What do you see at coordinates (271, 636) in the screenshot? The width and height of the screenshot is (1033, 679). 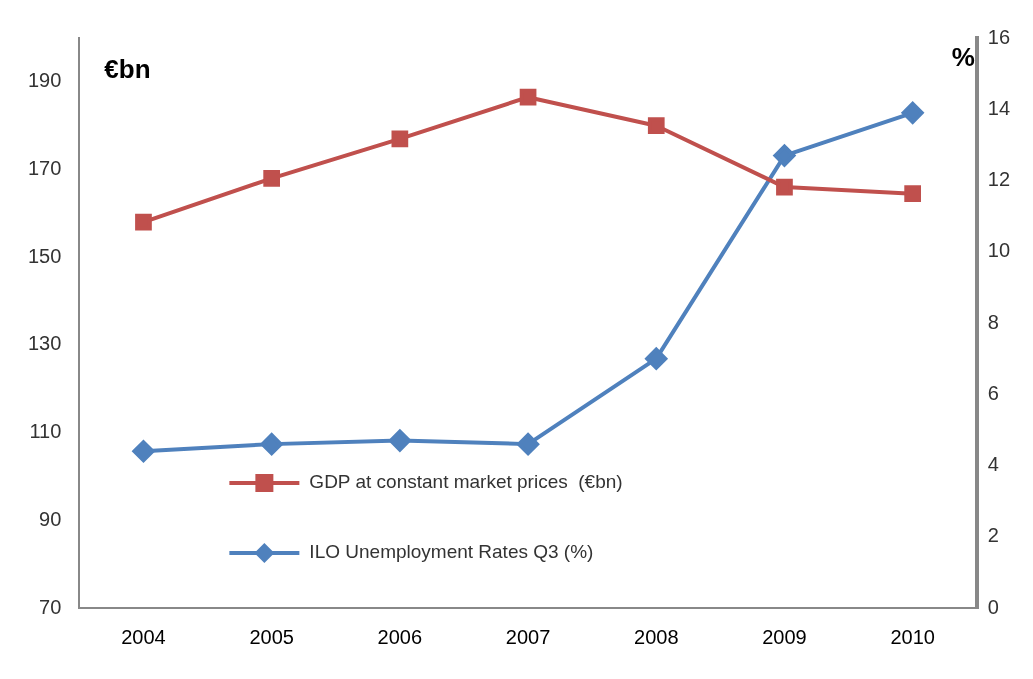 I see `x-tick-label: 2005` at bounding box center [271, 636].